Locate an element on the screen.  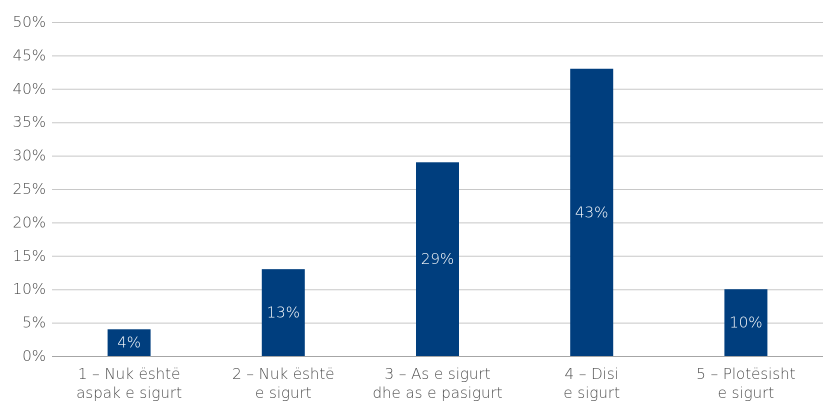
y-tick-label: 50% is located at coordinates (29, 22).